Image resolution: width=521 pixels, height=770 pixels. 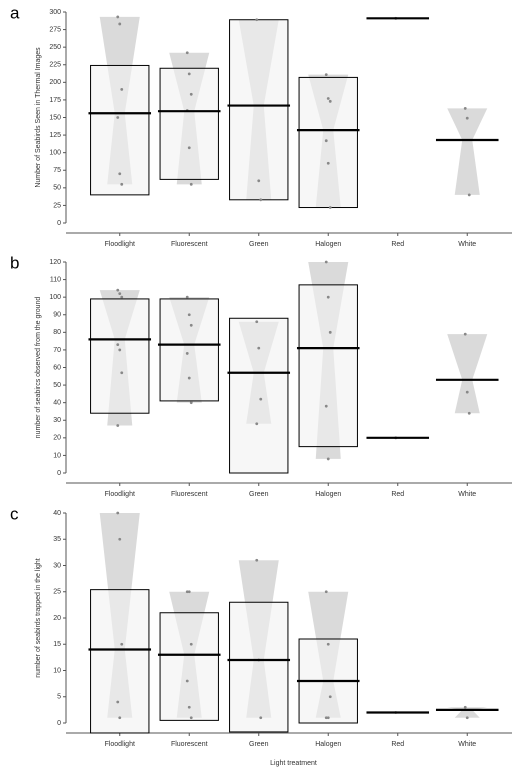 I want to click on y-tick-label: 90, so click(x=57, y=315).